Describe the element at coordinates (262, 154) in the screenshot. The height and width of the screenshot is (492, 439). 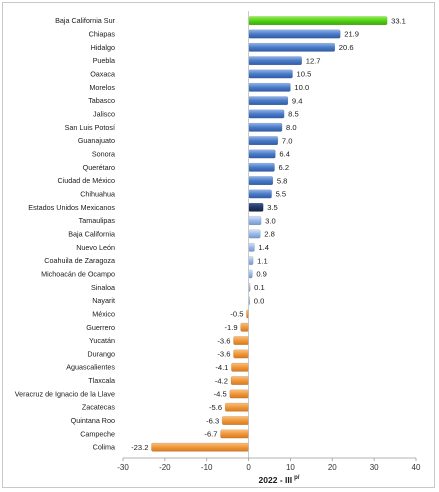
I see `bar-sonora` at that location.